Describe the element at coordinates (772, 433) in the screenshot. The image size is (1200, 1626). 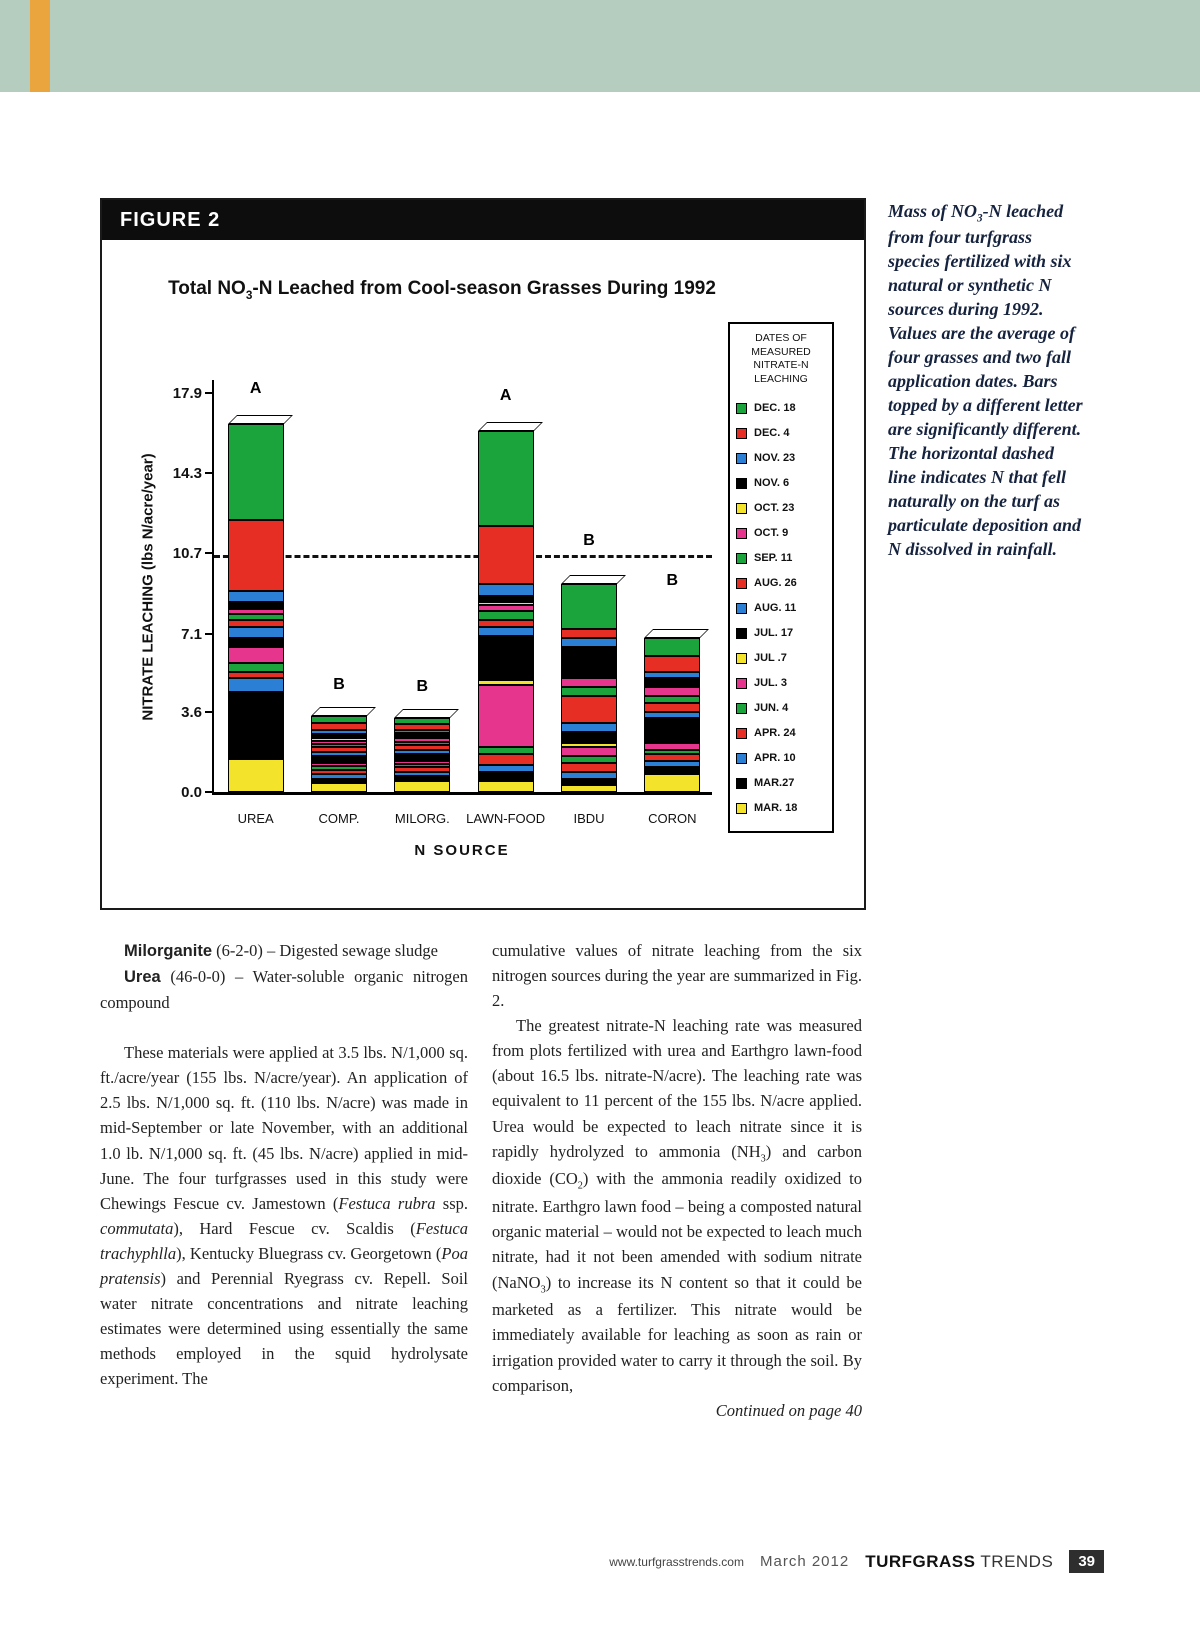
I see `legend-label: DEC. 4` at that location.